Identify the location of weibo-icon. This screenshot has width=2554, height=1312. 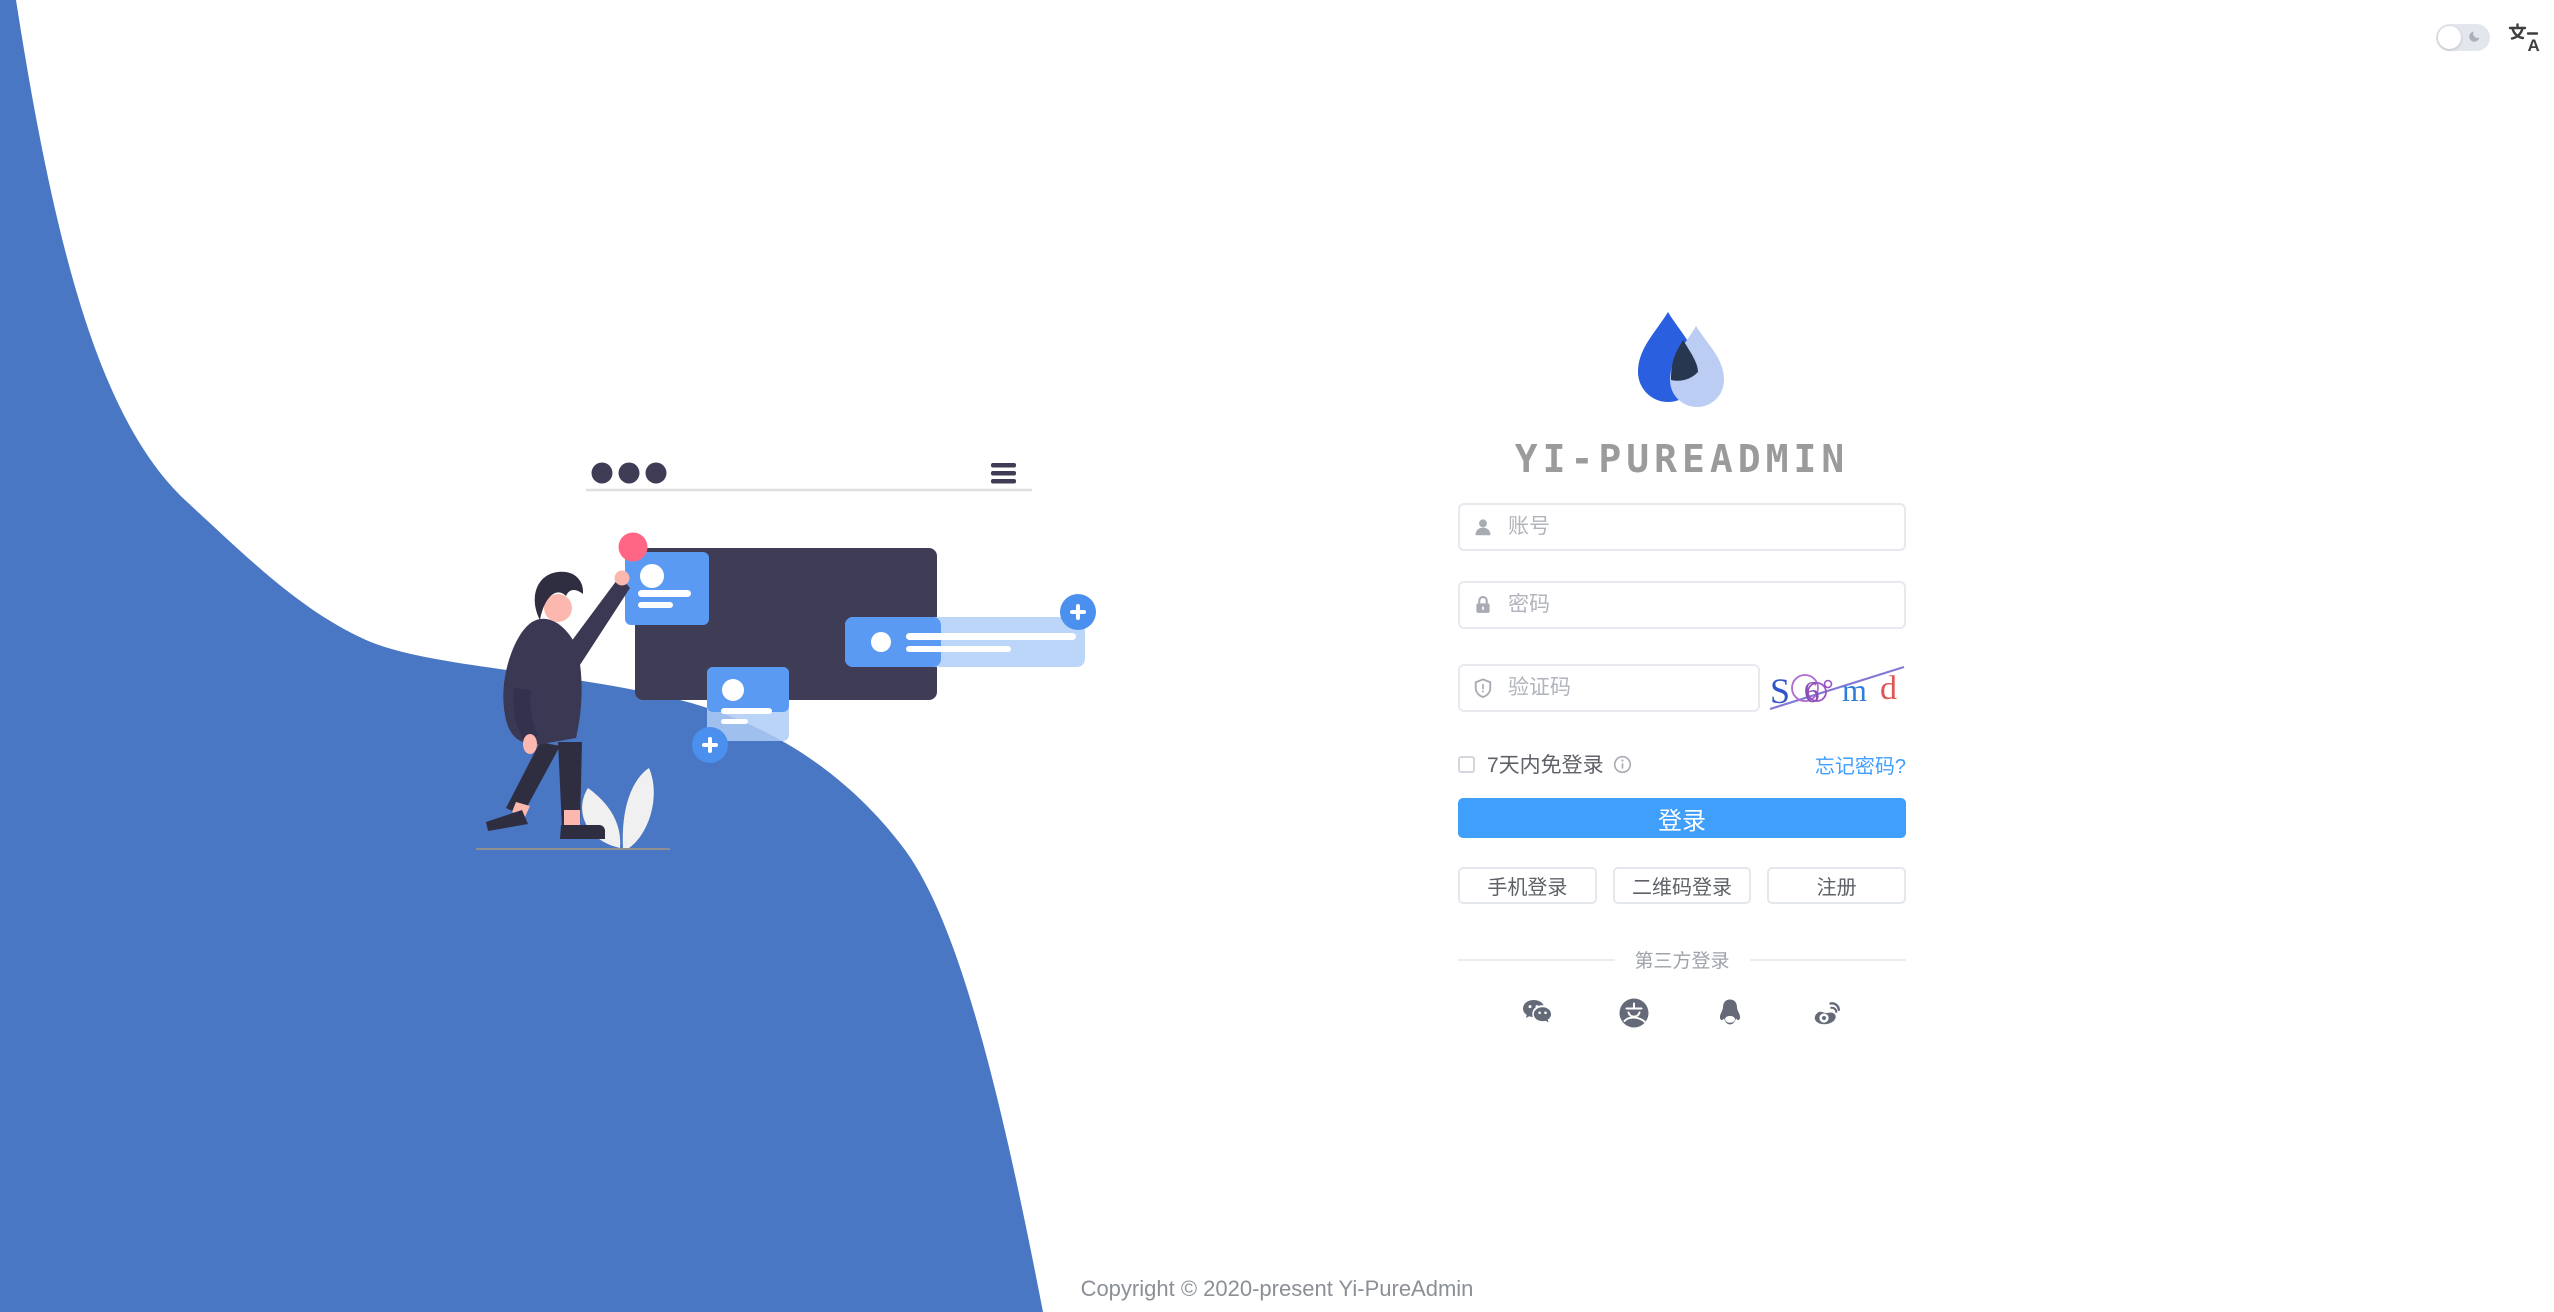
(1826, 1013).